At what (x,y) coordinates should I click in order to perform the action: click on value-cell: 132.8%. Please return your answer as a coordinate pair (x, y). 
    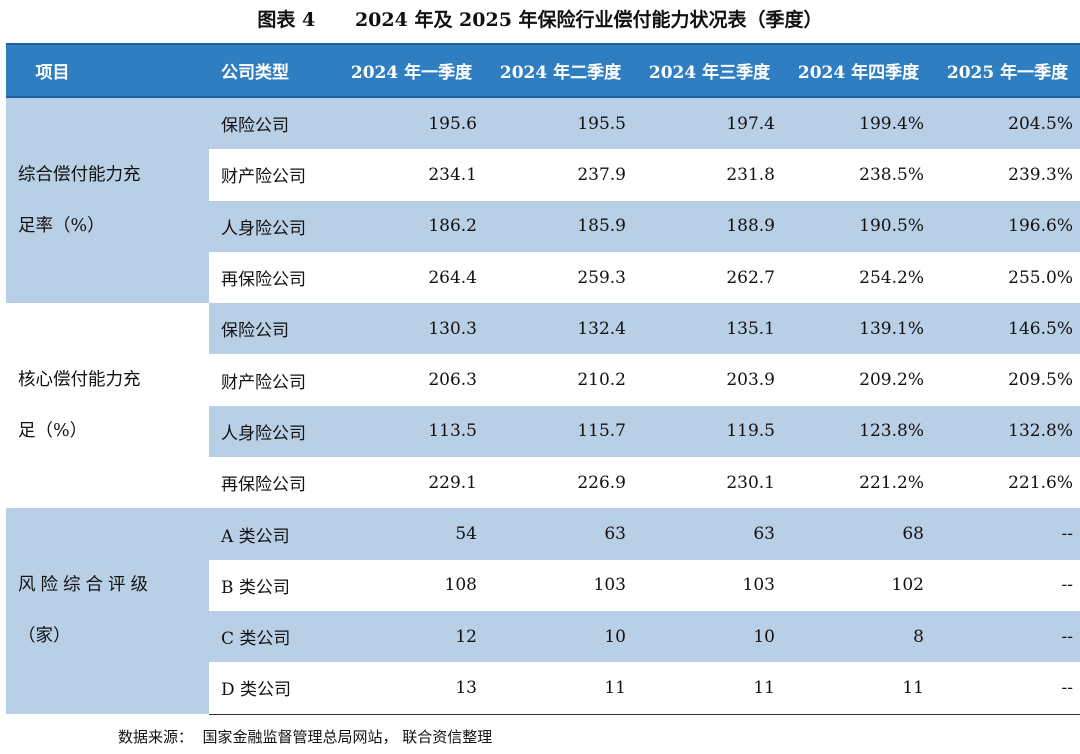
    Looking at the image, I should click on (1006, 431).